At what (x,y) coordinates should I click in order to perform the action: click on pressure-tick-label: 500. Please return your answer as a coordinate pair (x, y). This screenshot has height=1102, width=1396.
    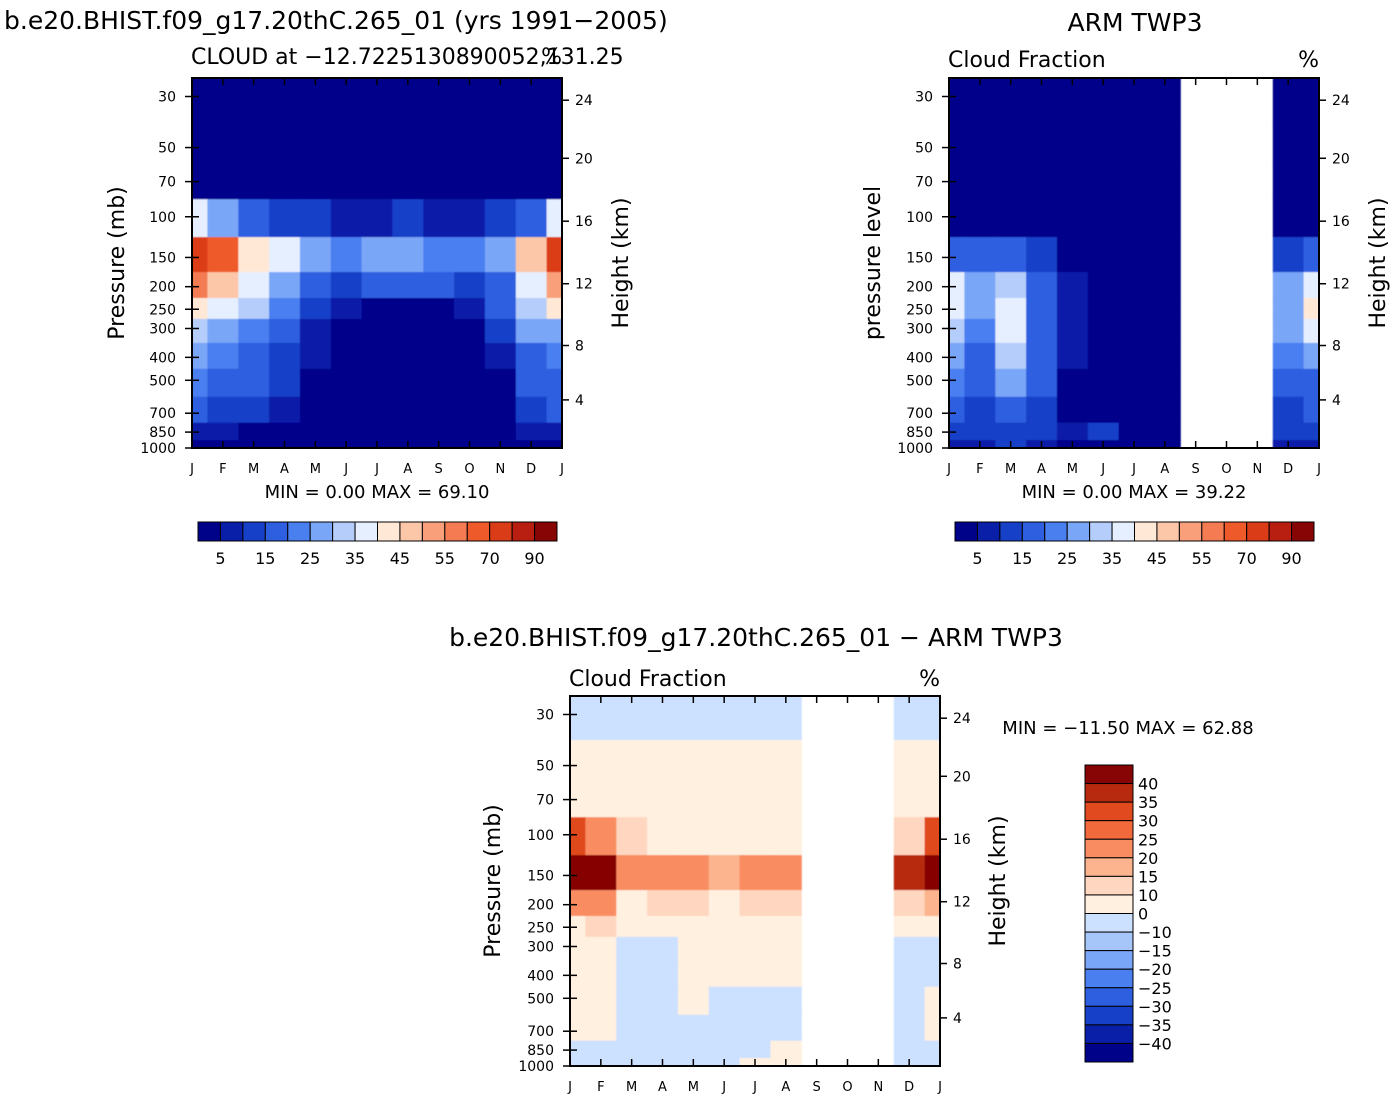
    Looking at the image, I should click on (919, 381).